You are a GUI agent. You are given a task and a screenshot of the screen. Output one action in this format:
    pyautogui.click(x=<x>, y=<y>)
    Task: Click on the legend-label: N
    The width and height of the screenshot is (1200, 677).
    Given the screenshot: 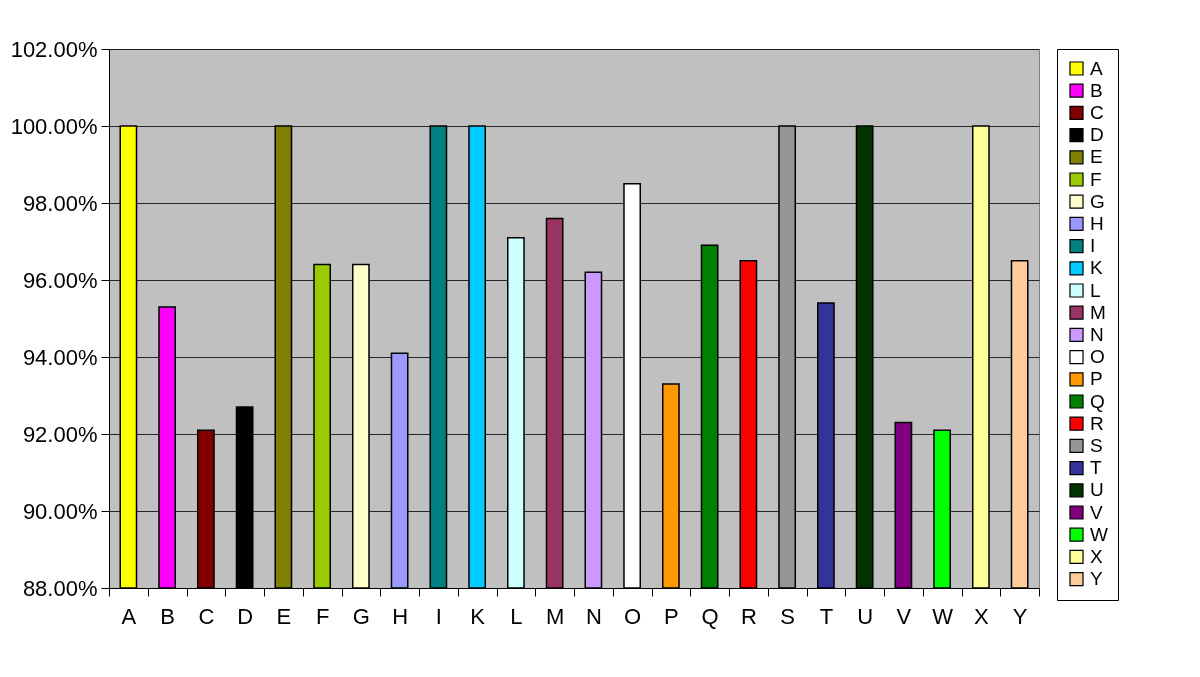 What is the action you would take?
    pyautogui.click(x=1097, y=334)
    